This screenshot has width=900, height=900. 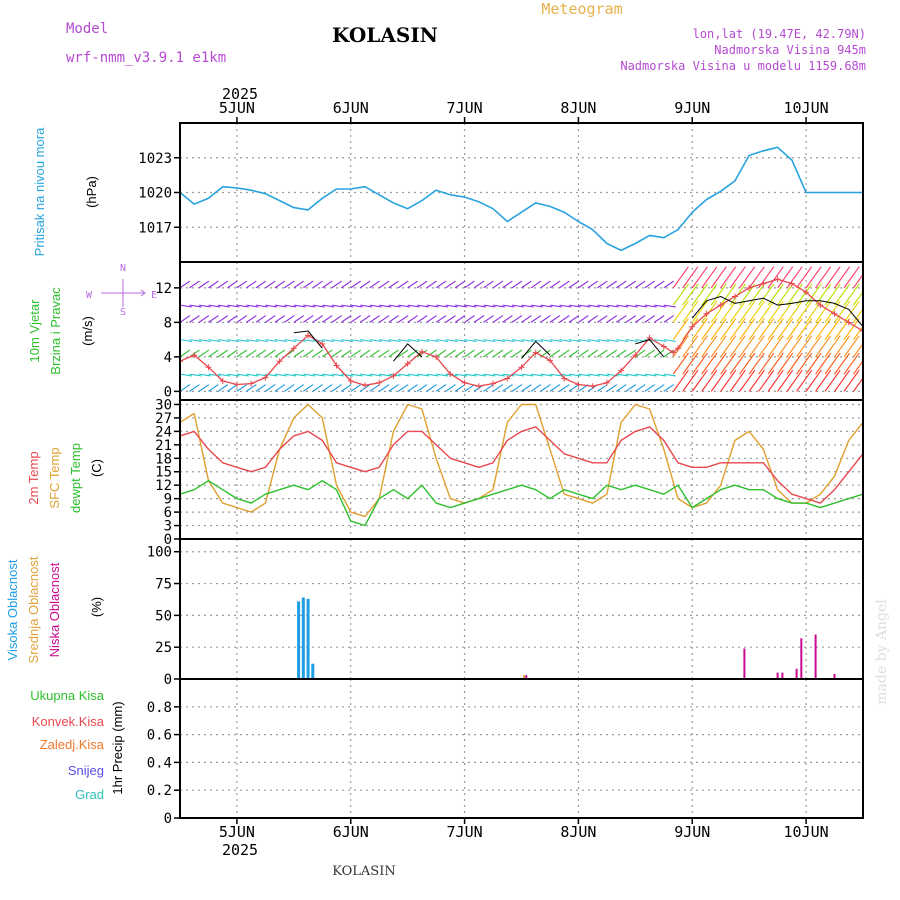 What do you see at coordinates (777, 675) in the screenshot?
I see `cloud-bar` at bounding box center [777, 675].